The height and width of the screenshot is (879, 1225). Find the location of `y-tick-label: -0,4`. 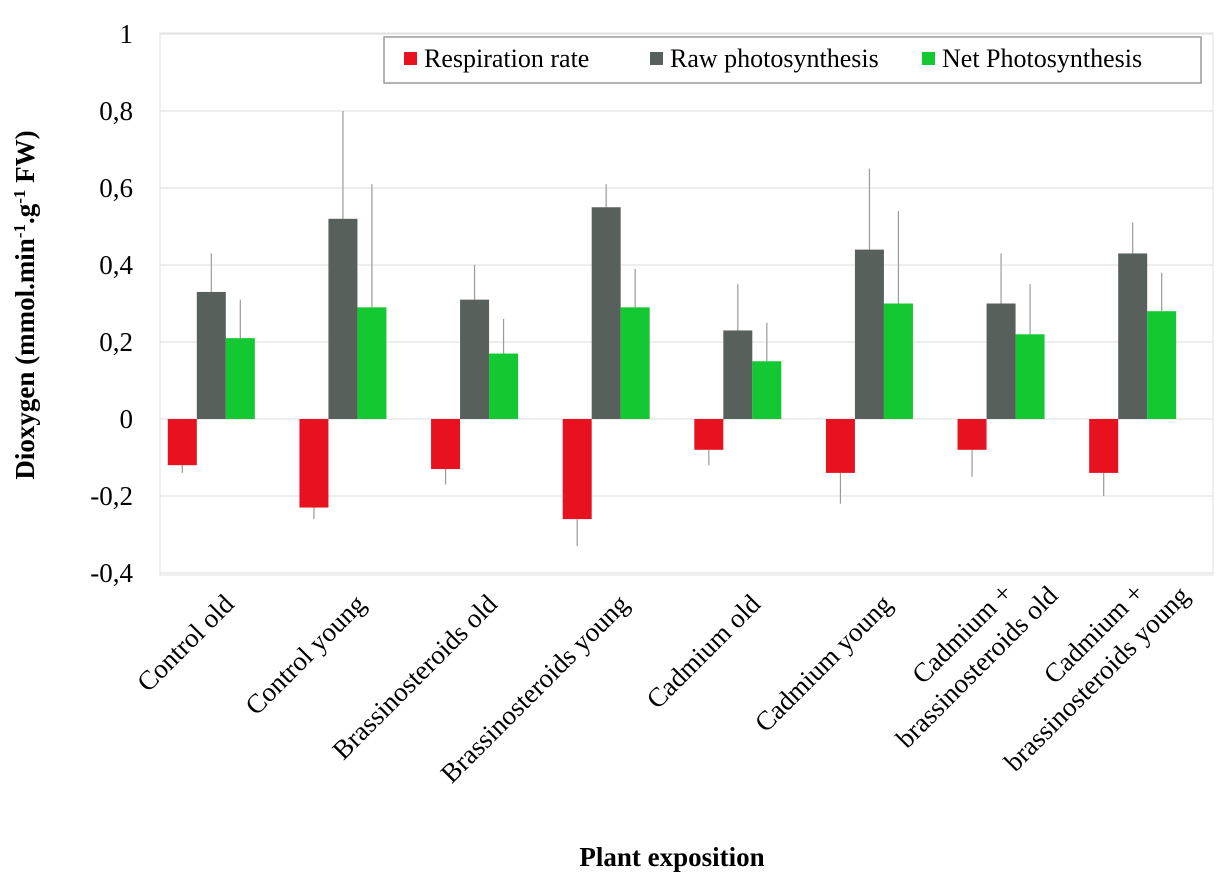

y-tick-label: -0,4 is located at coordinates (111, 573).